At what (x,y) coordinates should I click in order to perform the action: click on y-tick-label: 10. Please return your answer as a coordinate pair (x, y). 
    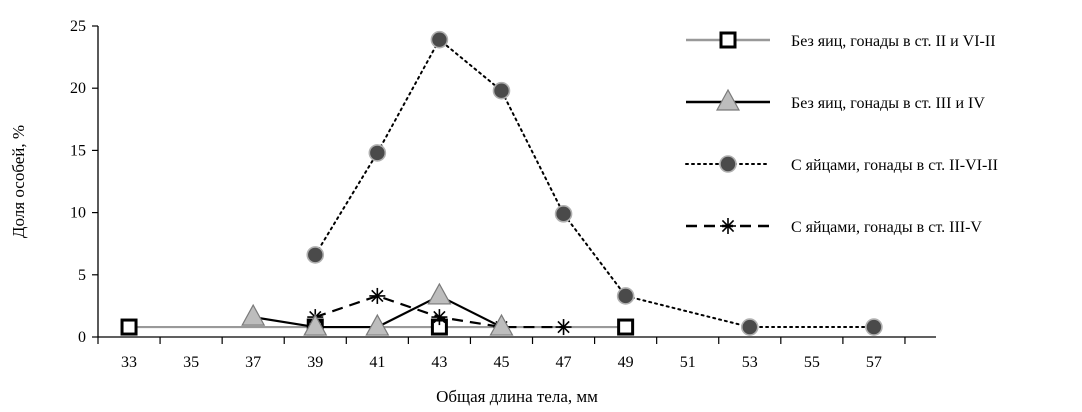
    Looking at the image, I should click on (78, 213).